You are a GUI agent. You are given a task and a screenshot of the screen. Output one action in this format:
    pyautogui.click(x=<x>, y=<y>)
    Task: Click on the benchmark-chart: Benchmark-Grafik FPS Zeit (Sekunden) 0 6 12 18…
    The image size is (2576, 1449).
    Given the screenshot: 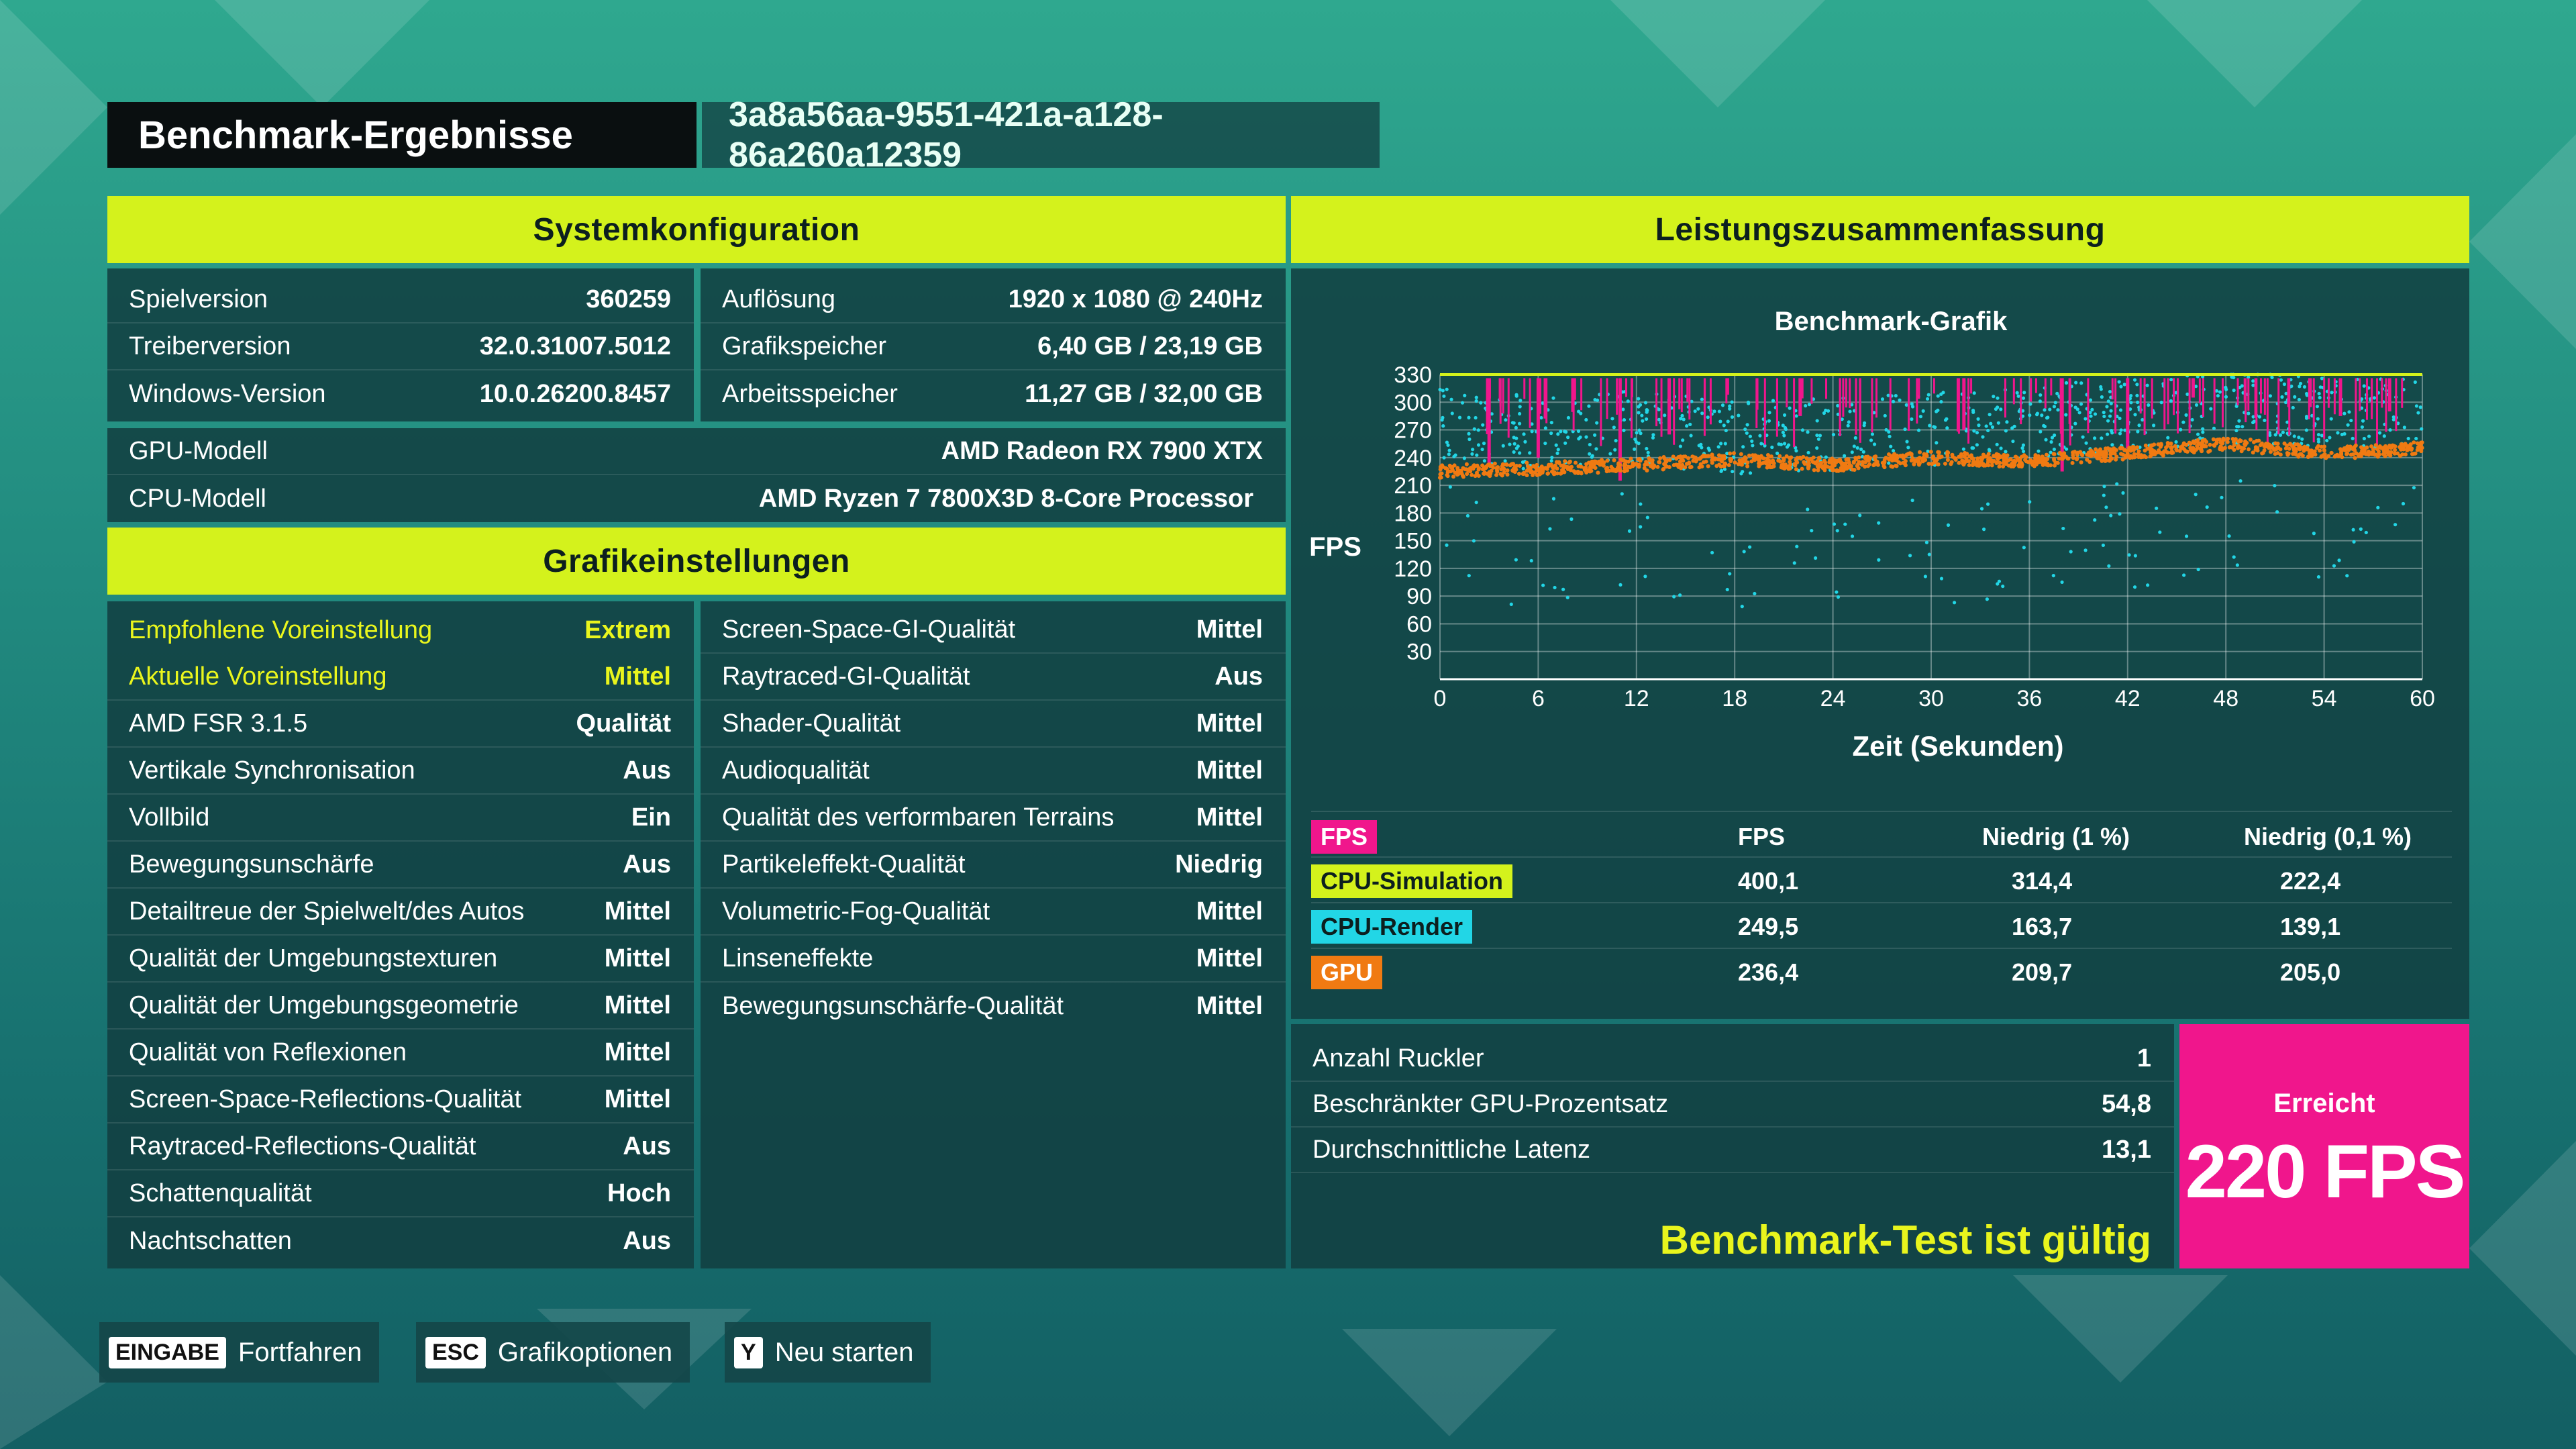 What is the action you would take?
    pyautogui.click(x=1872, y=534)
    